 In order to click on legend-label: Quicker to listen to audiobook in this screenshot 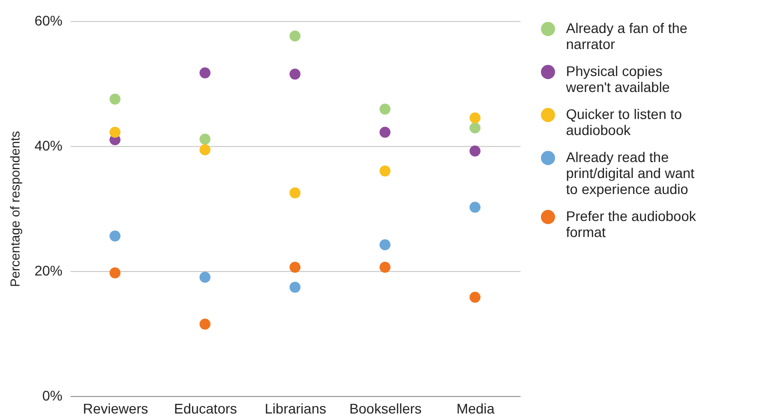, I will do `click(624, 122)`.